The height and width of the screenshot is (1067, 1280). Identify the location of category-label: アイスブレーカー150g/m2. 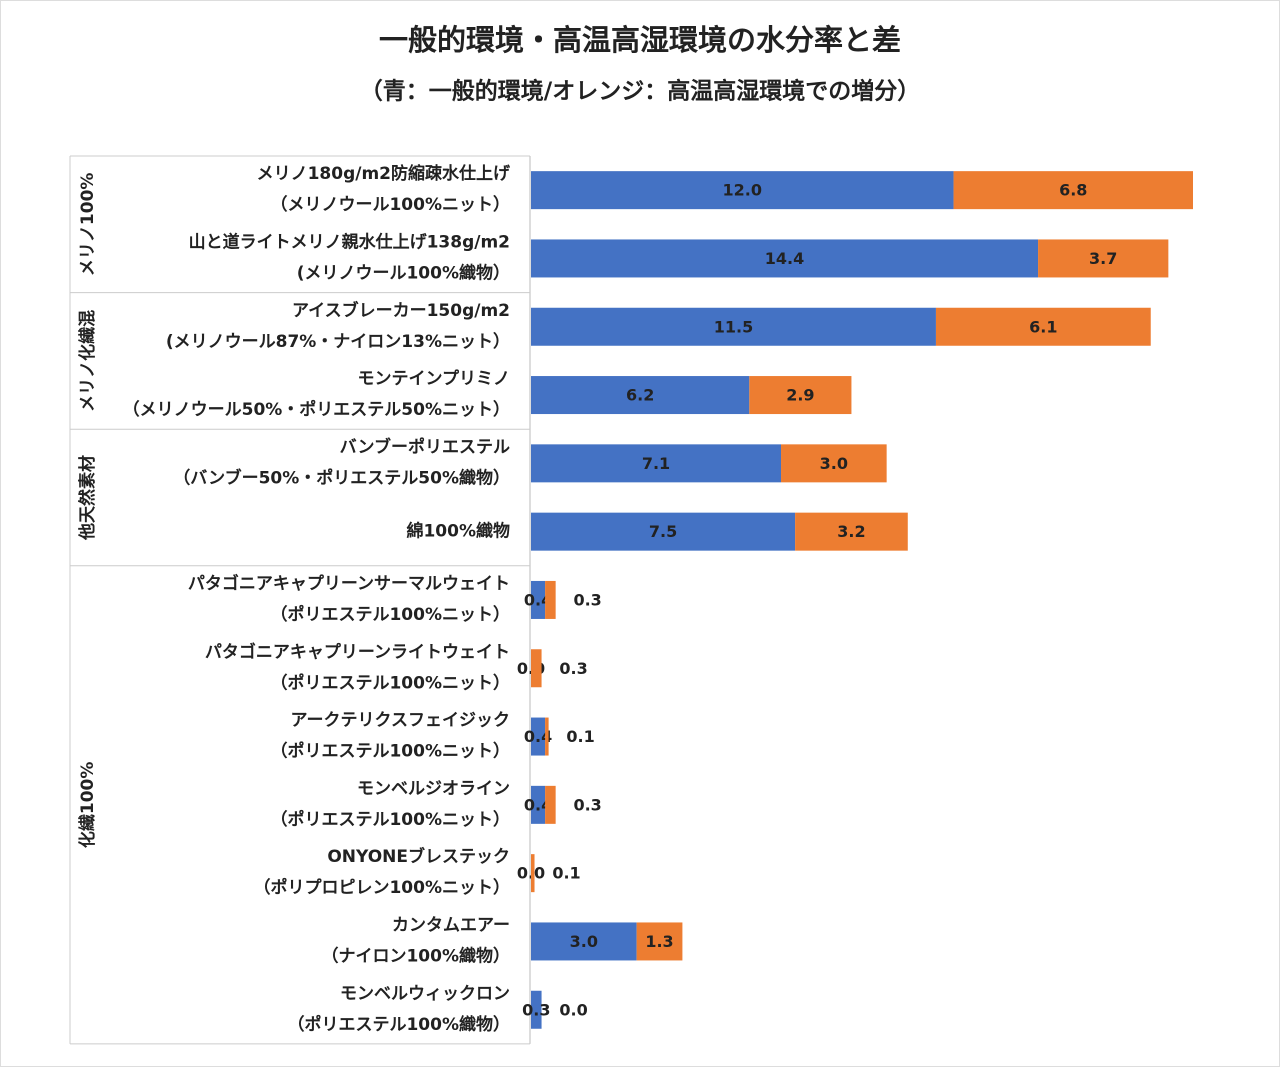
(401, 310).